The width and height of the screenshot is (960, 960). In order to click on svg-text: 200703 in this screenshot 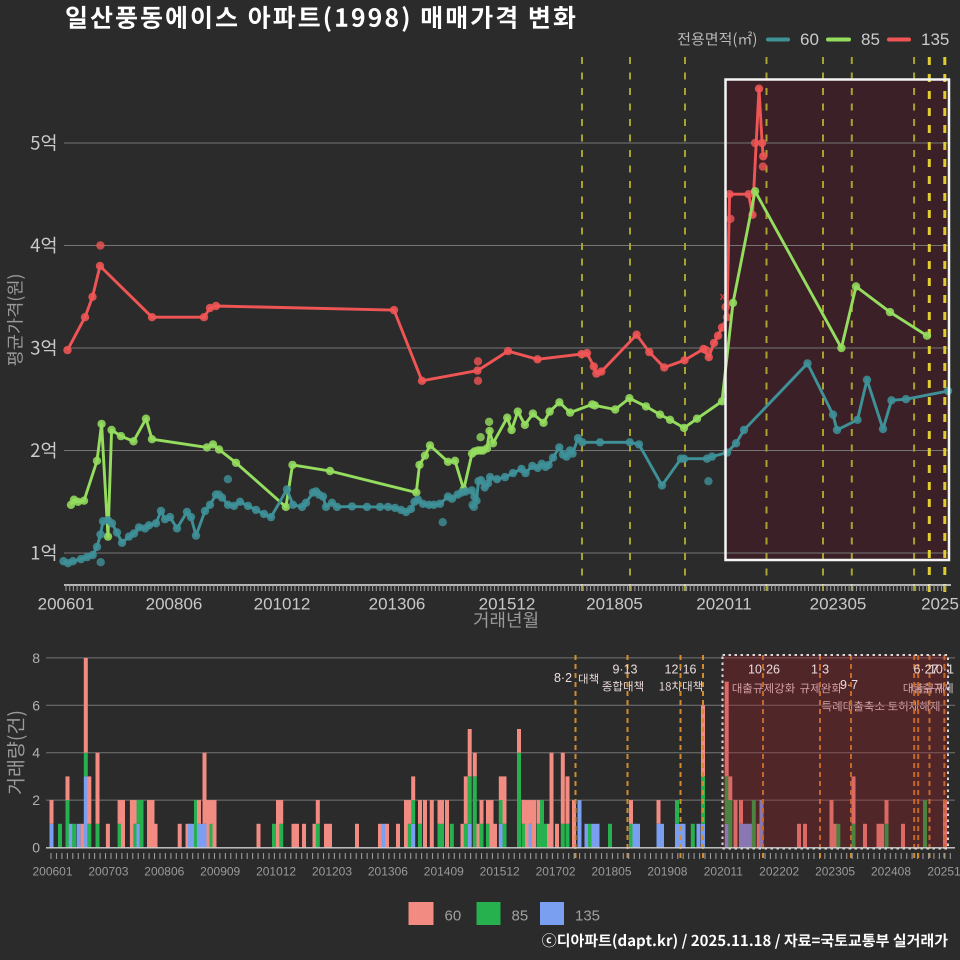, I will do `click(108, 872)`.